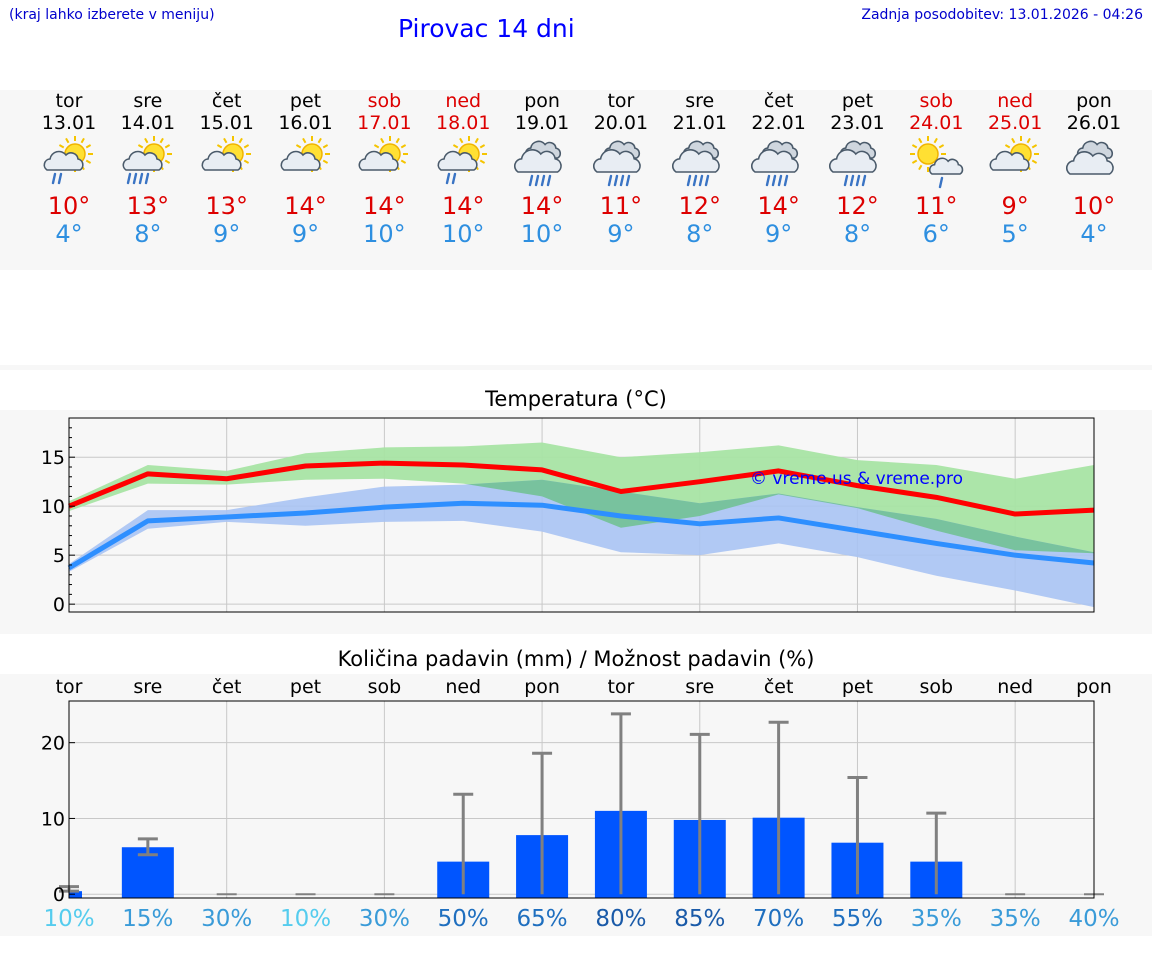  I want to click on precip-day-label: pet, so click(857, 687).